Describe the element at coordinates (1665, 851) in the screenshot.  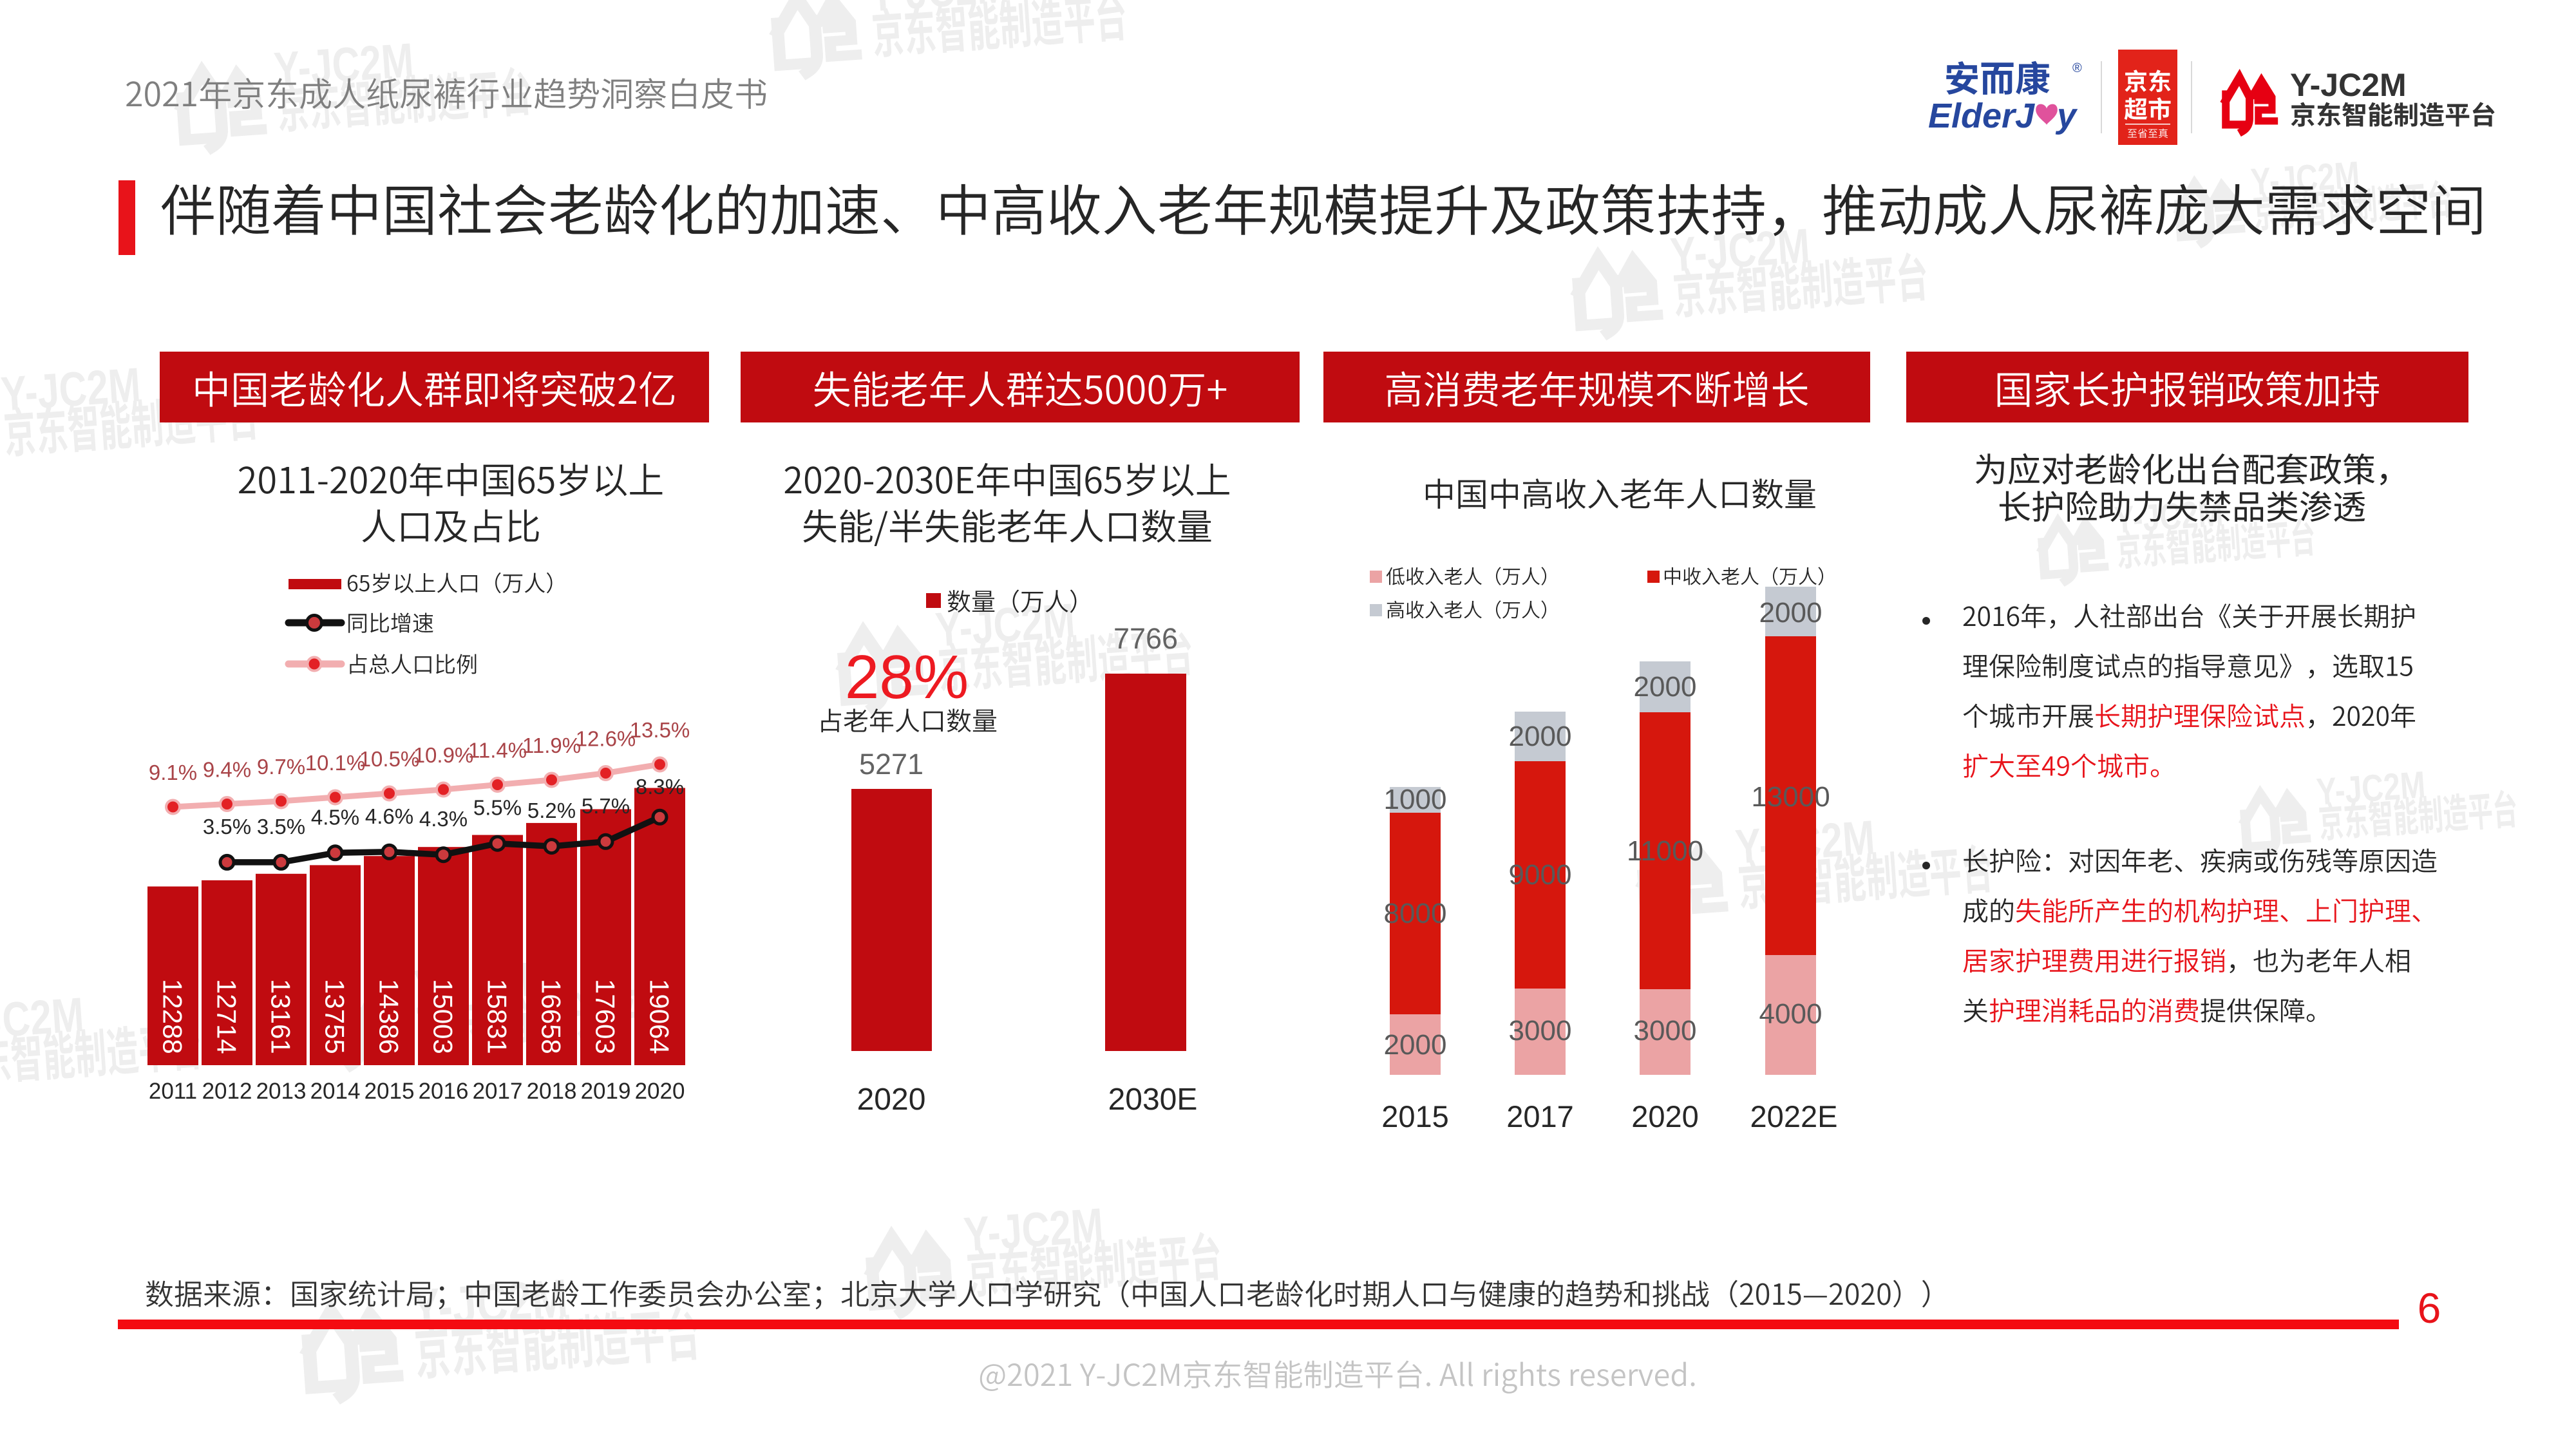
I see `svg-text: 11000` at that location.